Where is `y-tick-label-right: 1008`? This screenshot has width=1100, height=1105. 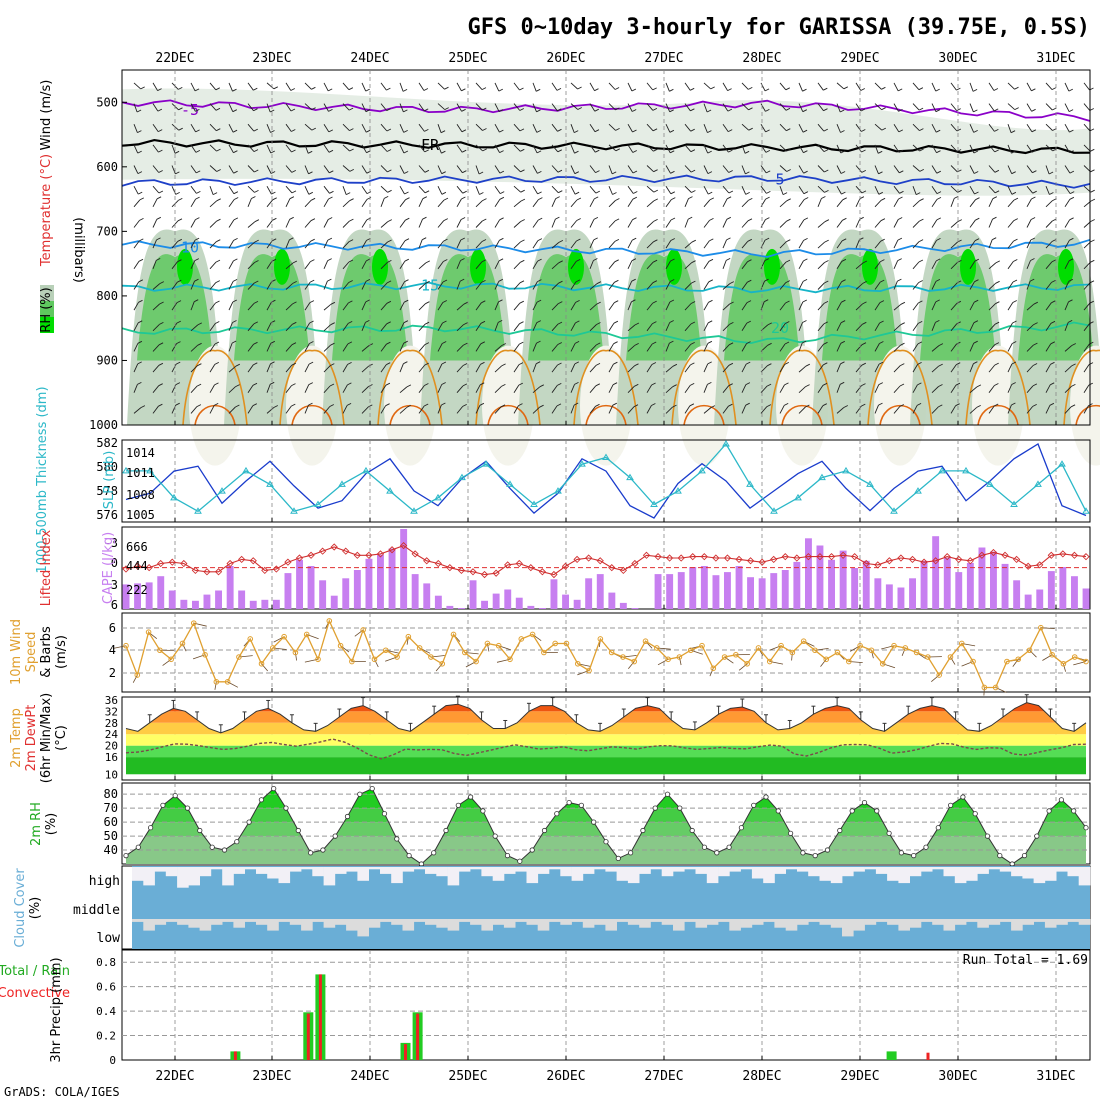 y-tick-label-right: 1008 is located at coordinates (140, 495).